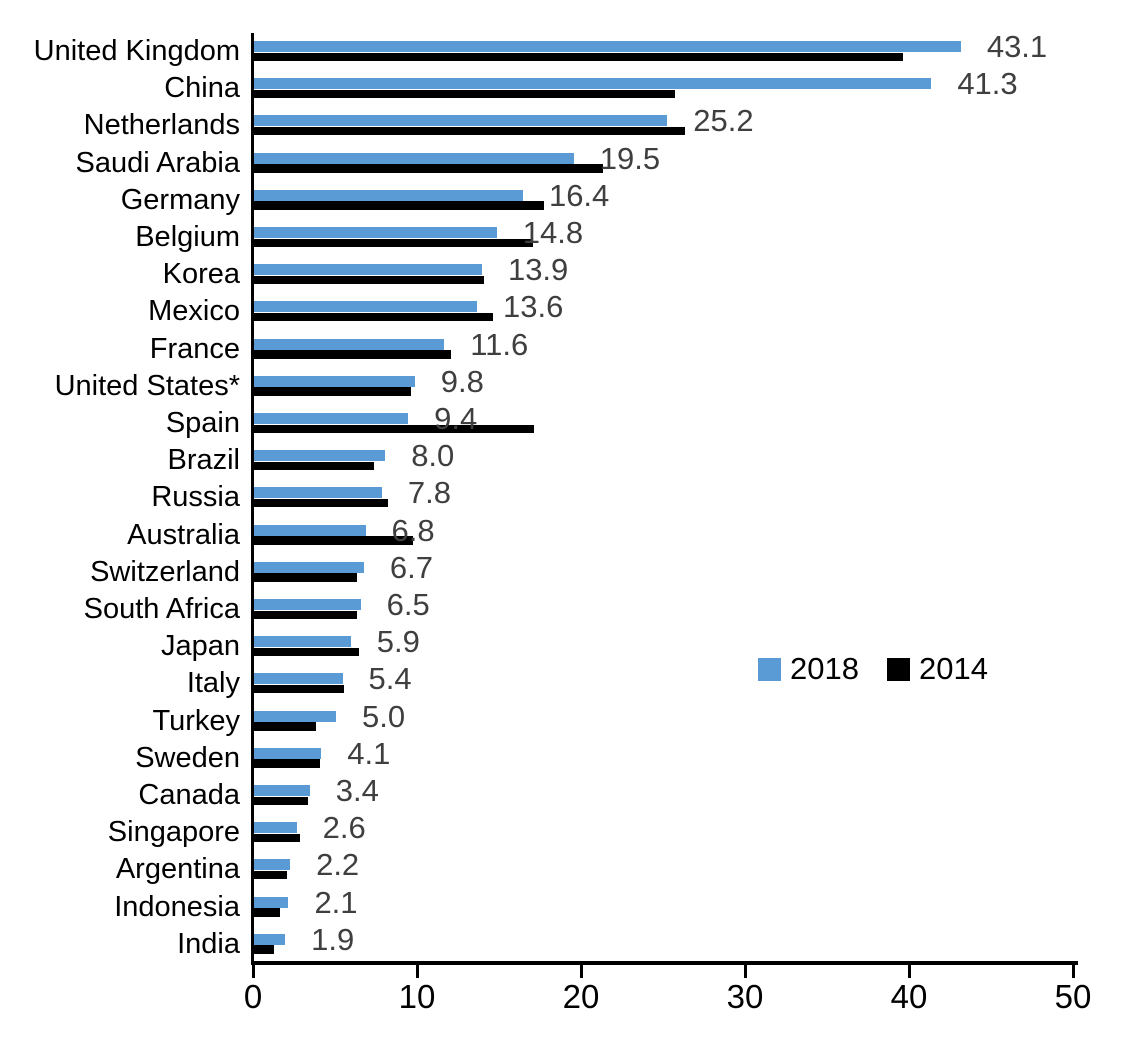  What do you see at coordinates (183, 534) in the screenshot?
I see `category-label: Australia` at bounding box center [183, 534].